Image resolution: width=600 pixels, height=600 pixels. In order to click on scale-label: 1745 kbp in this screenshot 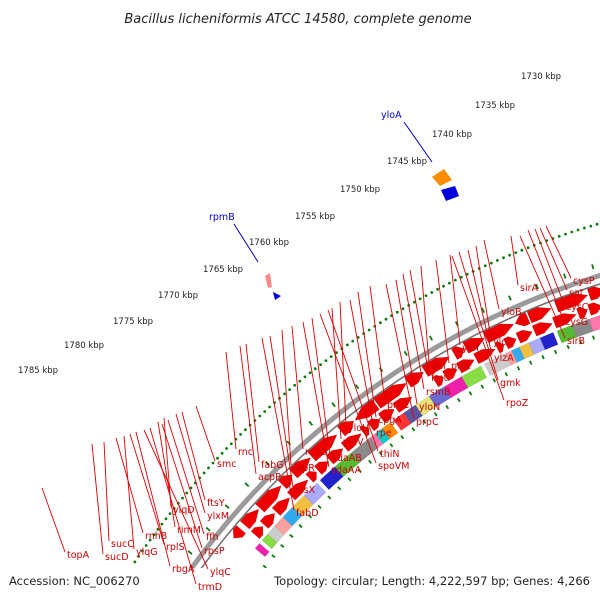, I will do `click(407, 162)`.